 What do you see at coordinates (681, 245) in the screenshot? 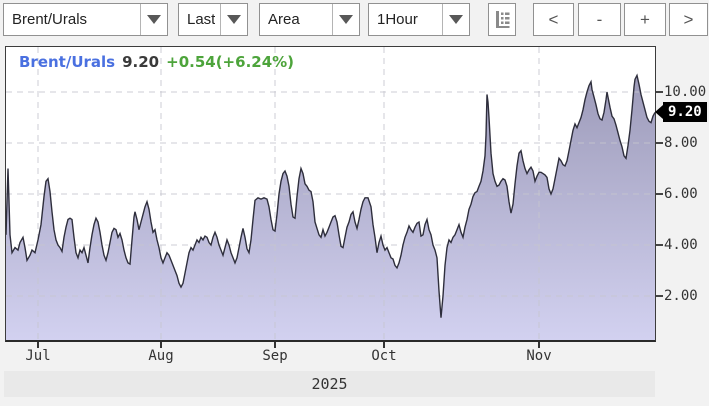
I see `y-axis-label: 4.00` at bounding box center [681, 245].